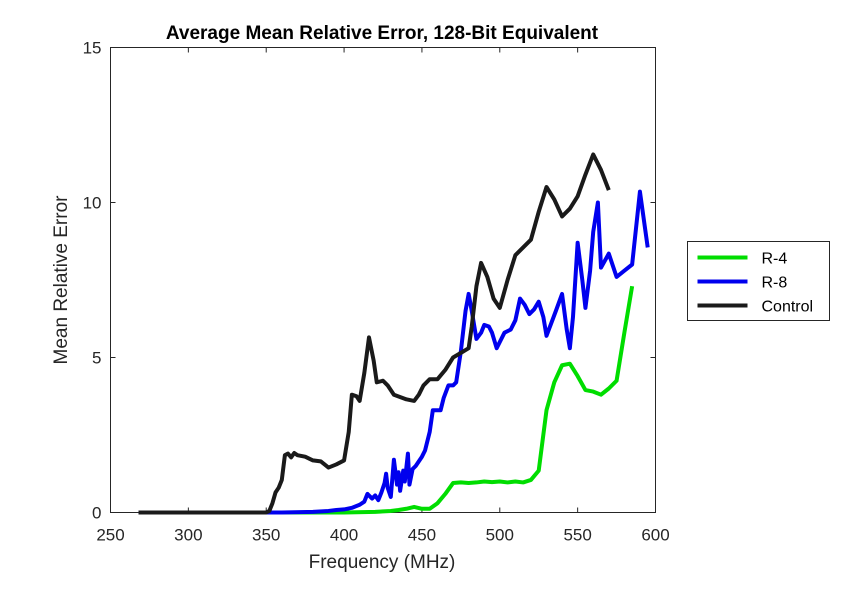 This screenshot has height=590, width=846. Describe the element at coordinates (96, 513) in the screenshot. I see `y-tick-label: 0` at that location.